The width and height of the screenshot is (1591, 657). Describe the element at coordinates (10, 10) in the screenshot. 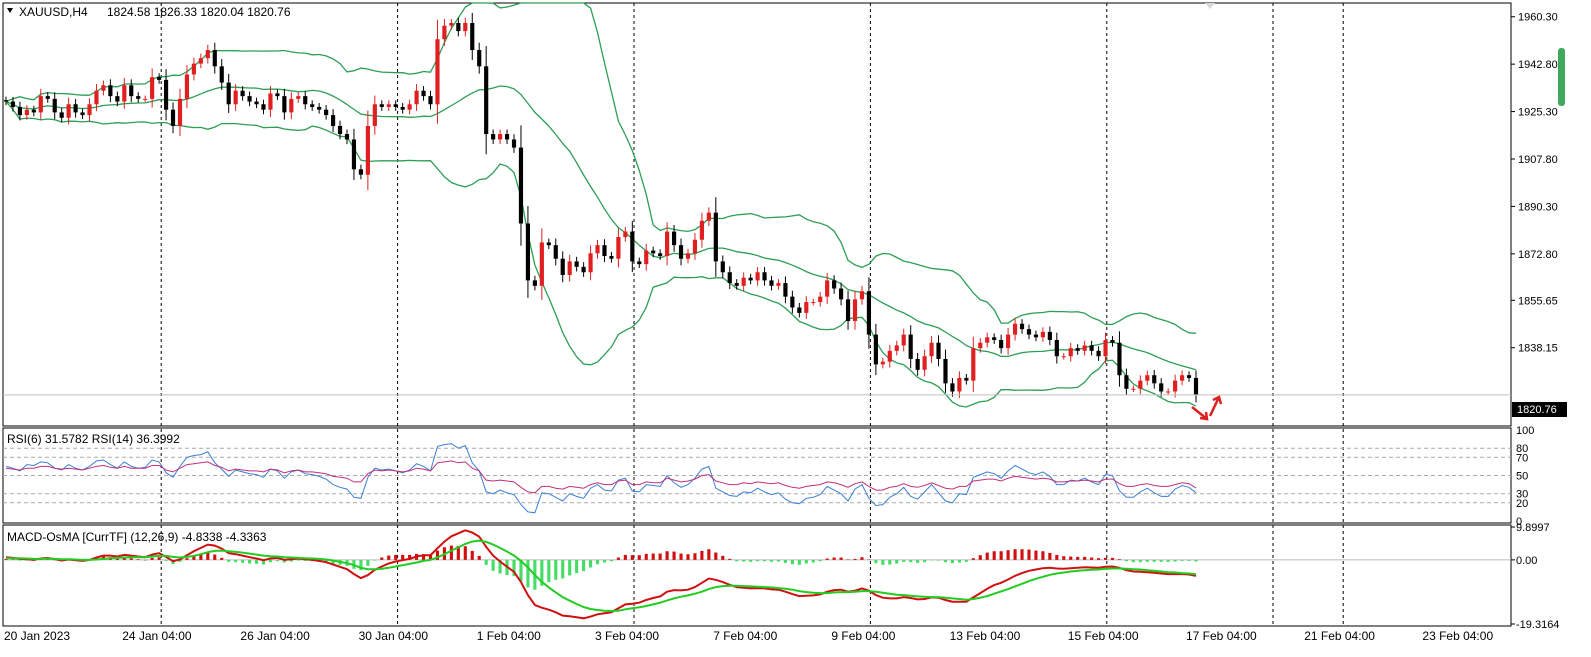

I see `collapse-triangle-icon` at that location.